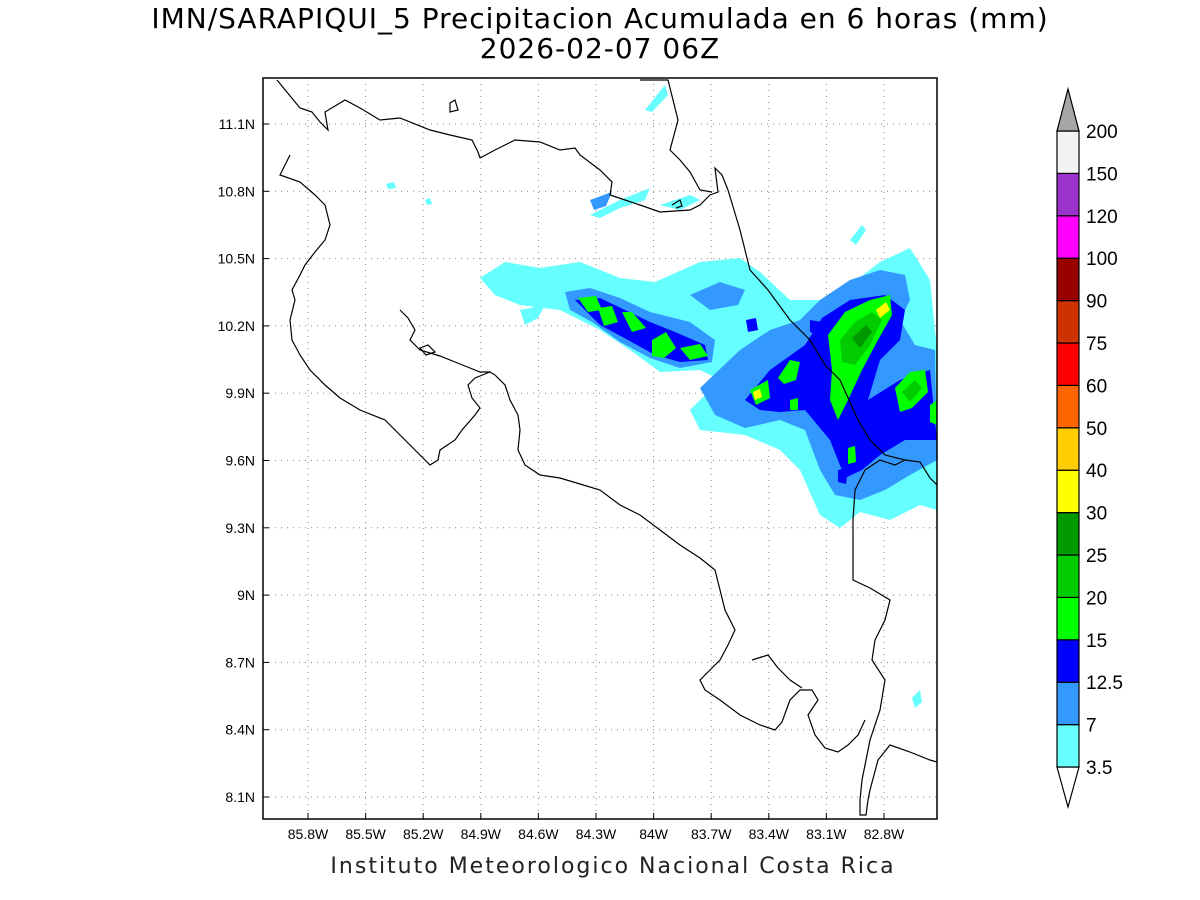 The image size is (1200, 900). What do you see at coordinates (769, 834) in the screenshot?
I see `lon-tick-label: 83.4W` at bounding box center [769, 834].